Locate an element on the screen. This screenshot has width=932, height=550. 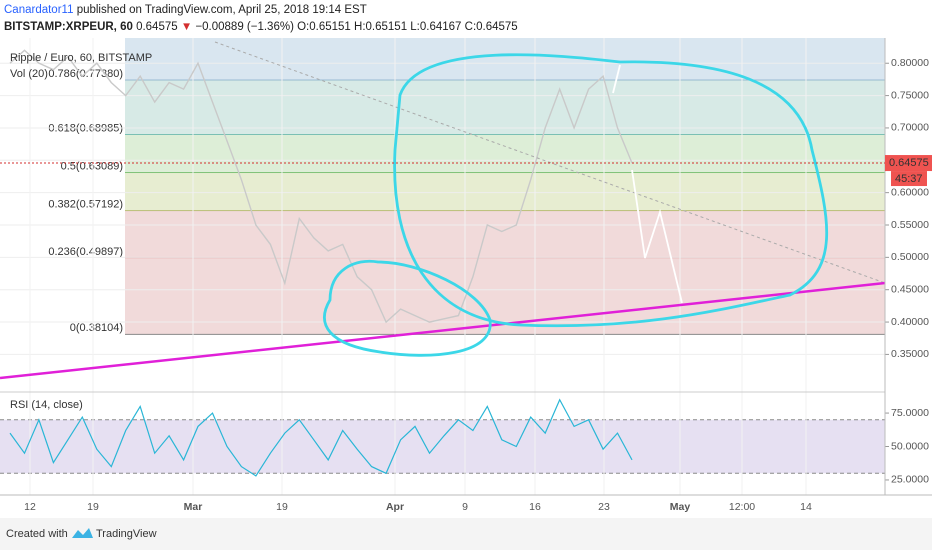
x-tick-label: 12 is located at coordinates (30, 507).